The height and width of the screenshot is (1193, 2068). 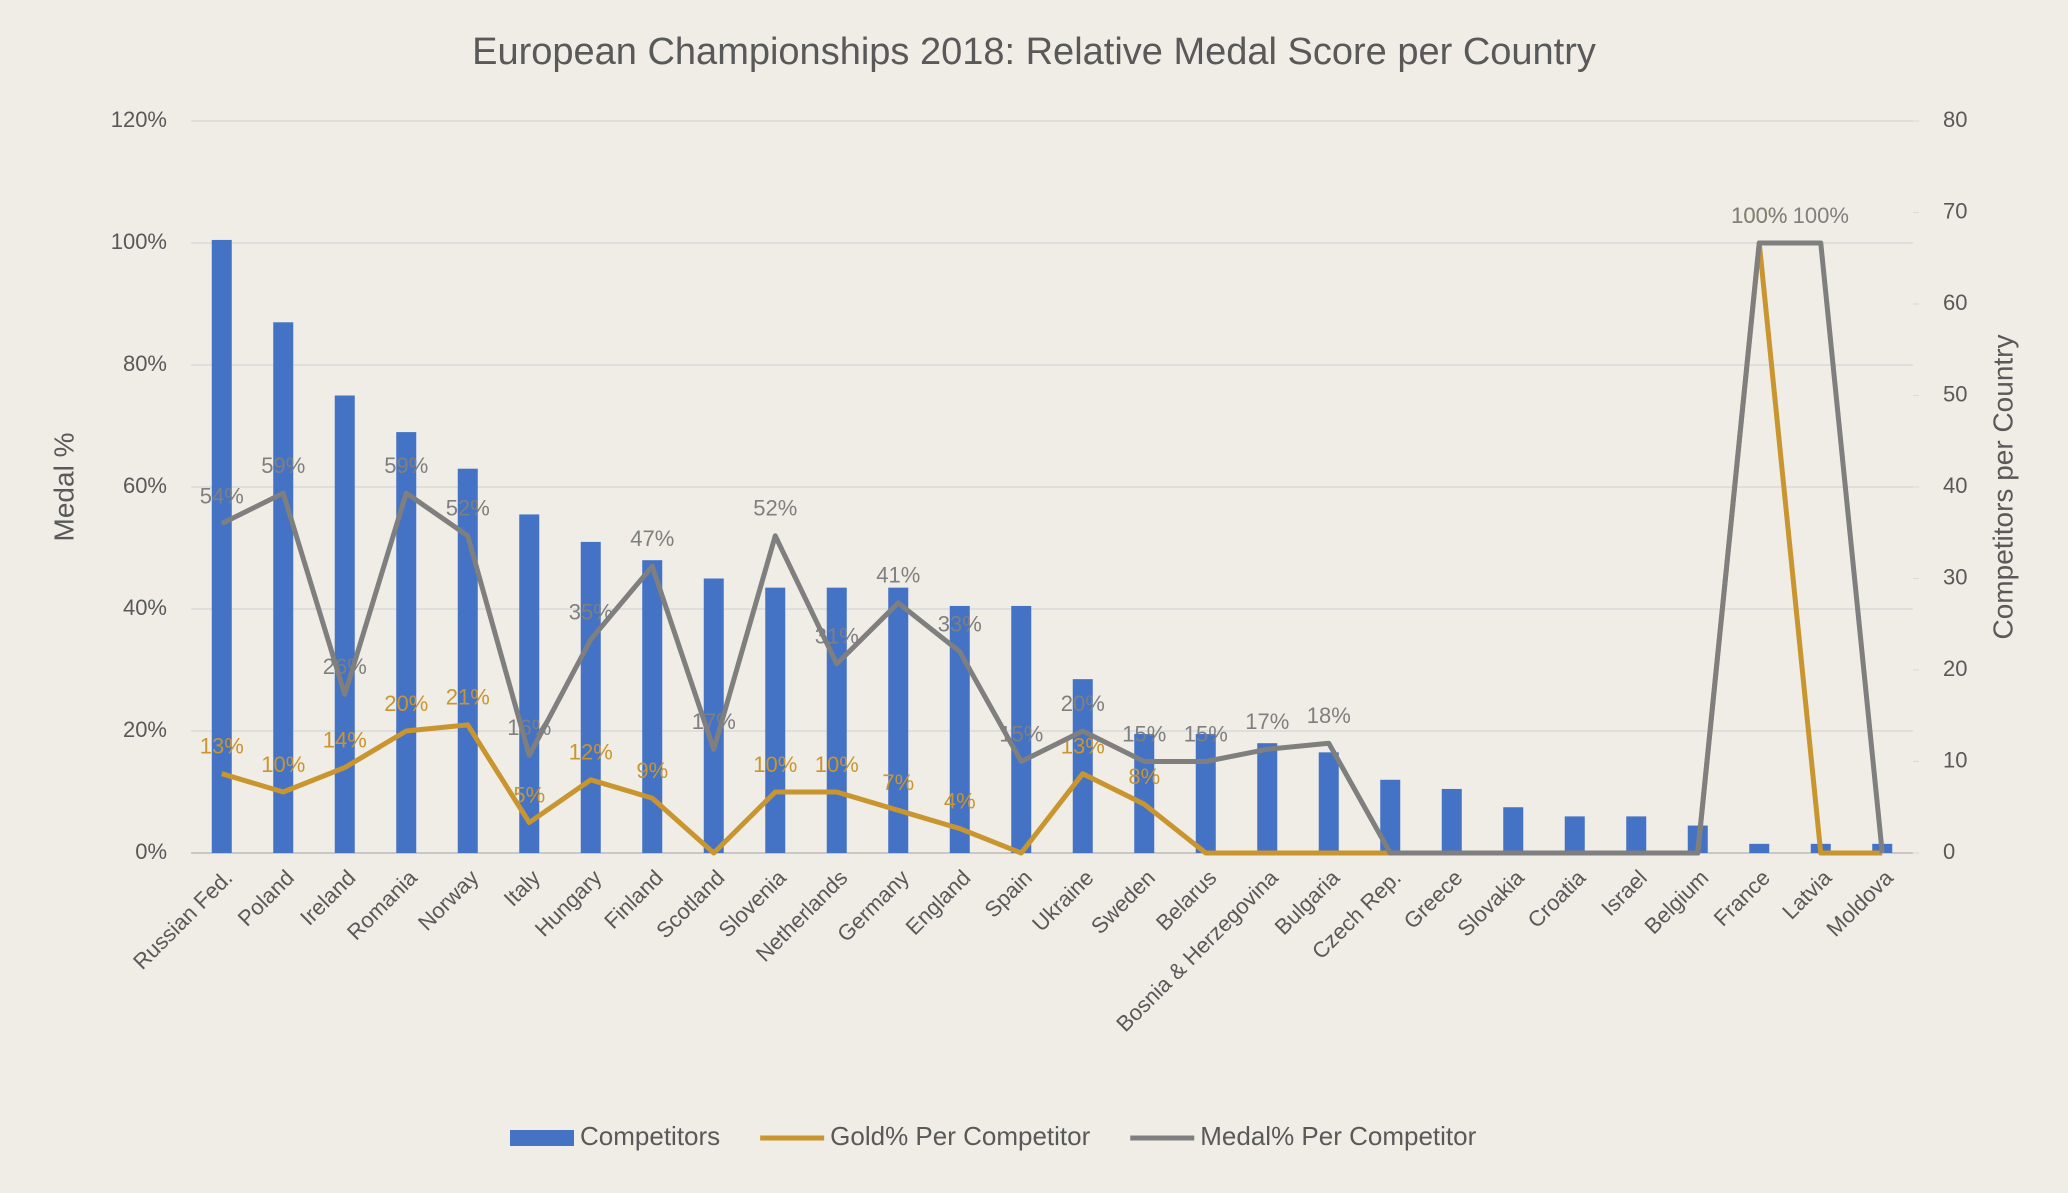 I want to click on y2-tick-label: 60, so click(x=1955, y=302).